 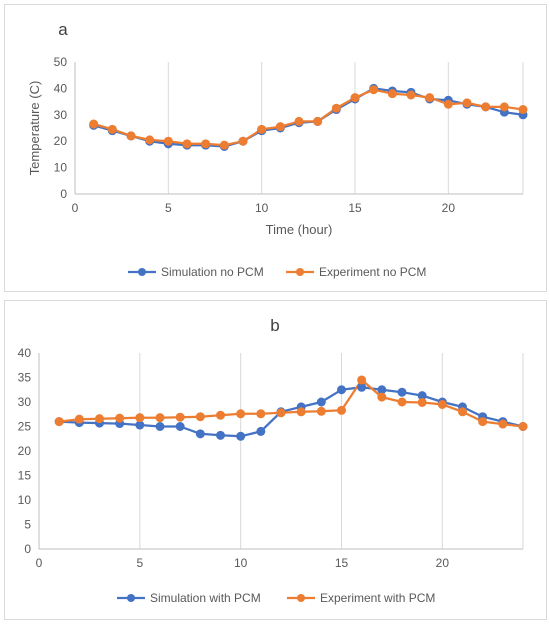 I want to click on chart-b-y-tick-label: 5, so click(x=27, y=525).